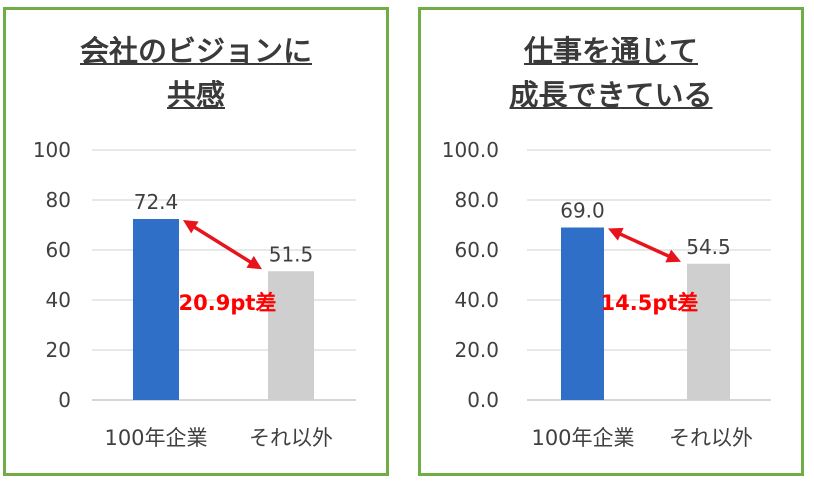 The height and width of the screenshot is (488, 814). I want to click on data-label: 69.0, so click(582, 211).